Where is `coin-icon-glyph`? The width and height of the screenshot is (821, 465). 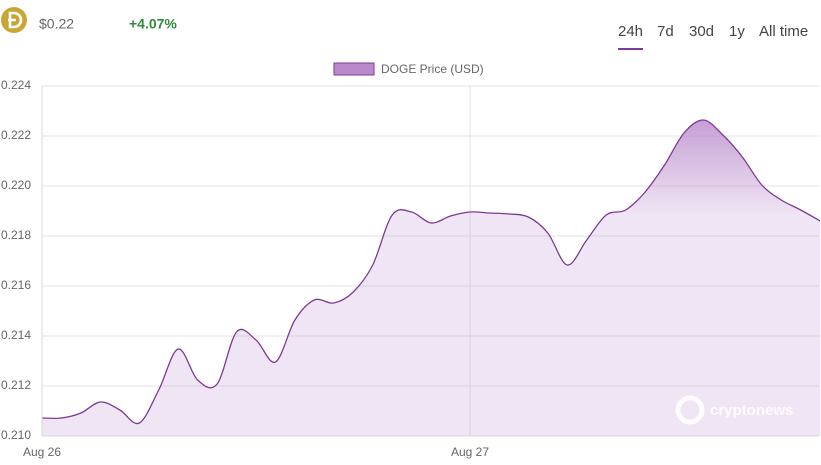
coin-icon-glyph is located at coordinates (15, 20).